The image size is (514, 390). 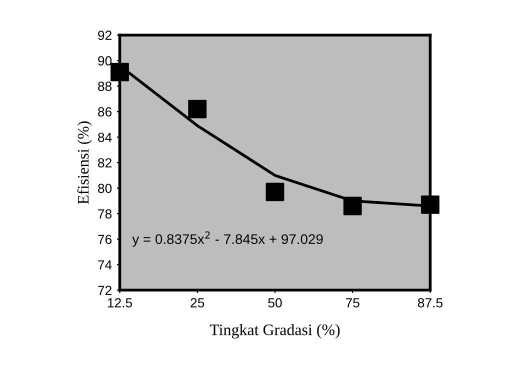 What do you see at coordinates (105, 290) in the screenshot?
I see `y-tick-label: 72` at bounding box center [105, 290].